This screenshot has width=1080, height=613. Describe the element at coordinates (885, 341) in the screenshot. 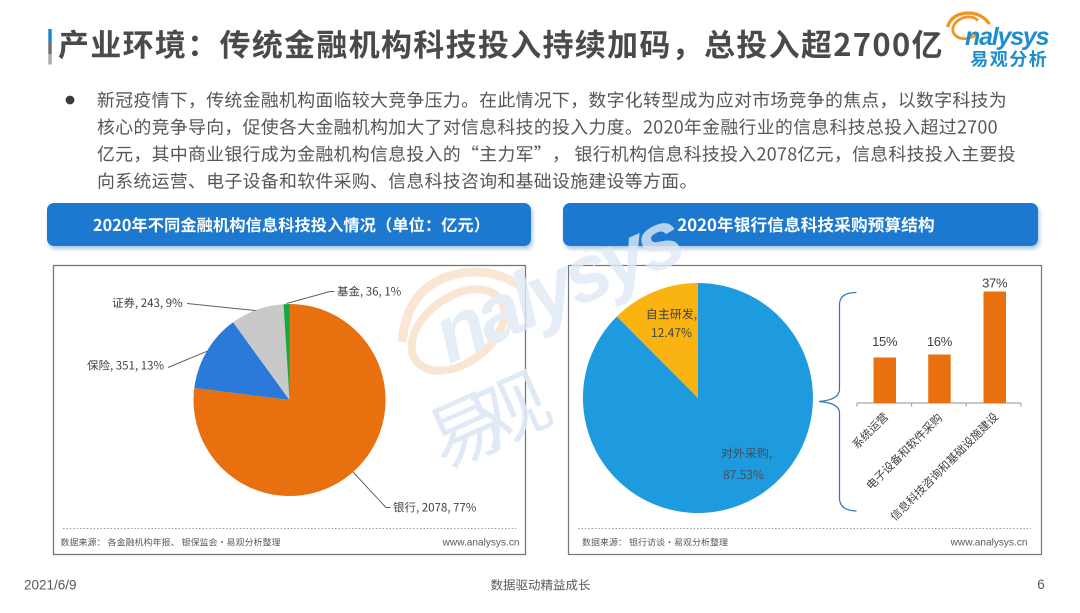

I see `svg-text: 15%` at that location.